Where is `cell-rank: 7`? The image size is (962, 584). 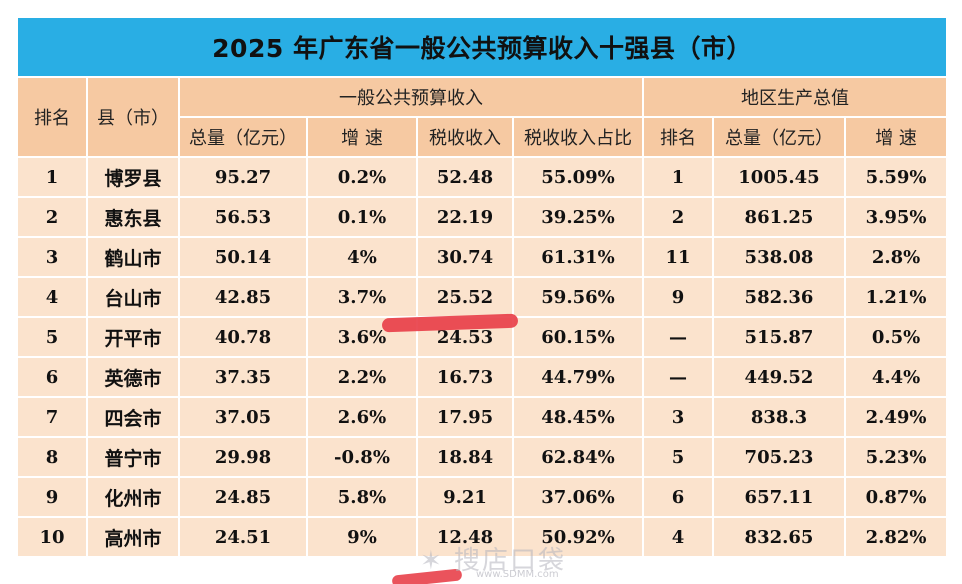
cell-rank: 7 is located at coordinates (52, 417).